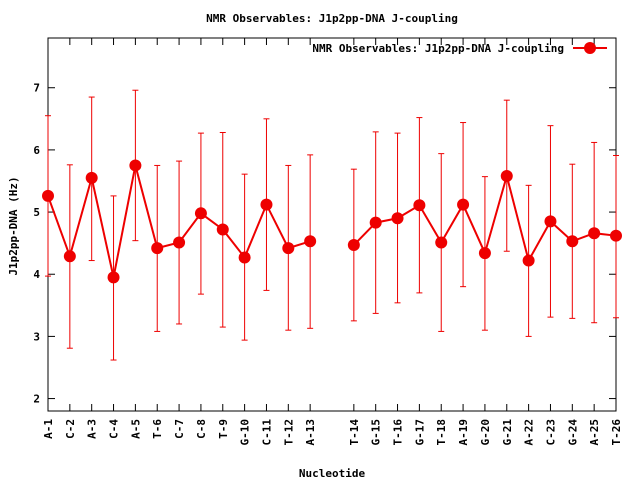 This screenshot has height=480, width=640. I want to click on x-tick-label: A-22, so click(529, 432).